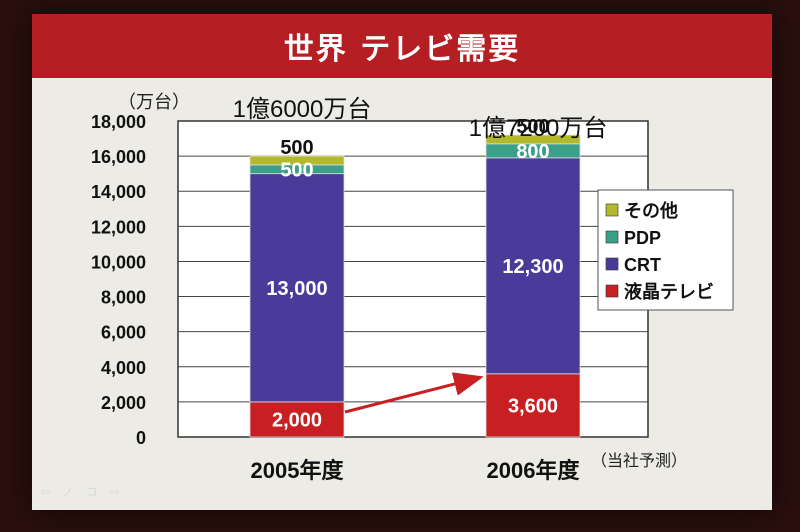  I want to click on legend-label: その他, so click(651, 210).